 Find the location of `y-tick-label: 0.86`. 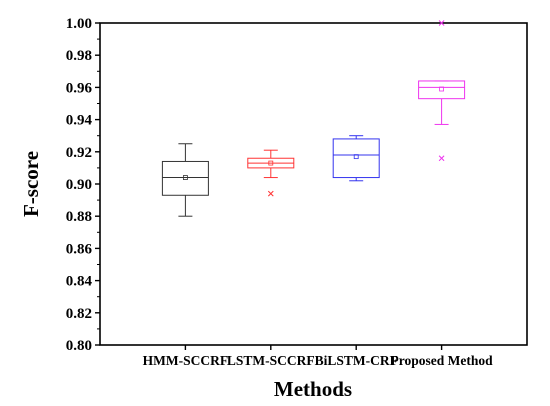

y-tick-label: 0.86 is located at coordinates (79, 249).